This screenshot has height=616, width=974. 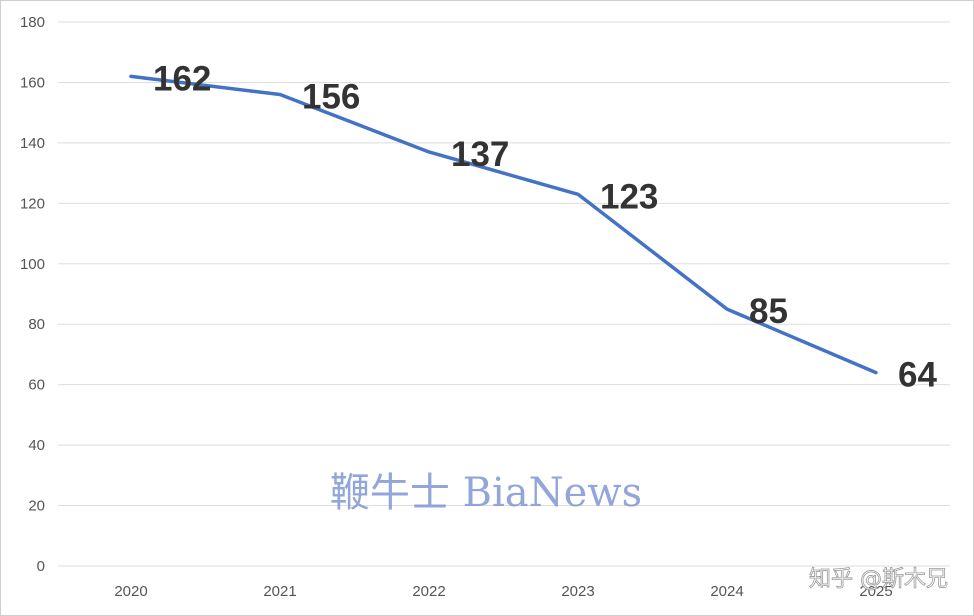 I want to click on y-tick-label: 160, so click(x=32, y=82).